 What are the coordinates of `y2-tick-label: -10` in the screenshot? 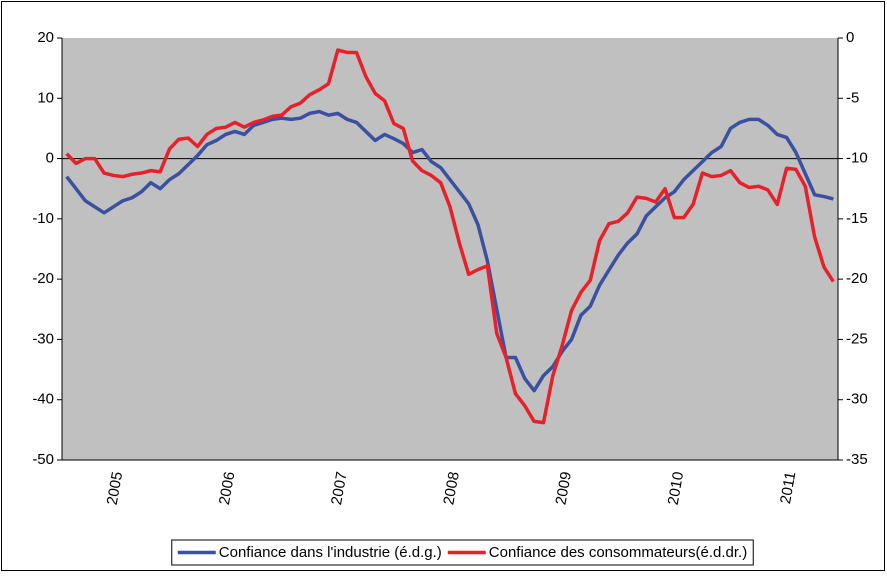 It's located at (857, 158).